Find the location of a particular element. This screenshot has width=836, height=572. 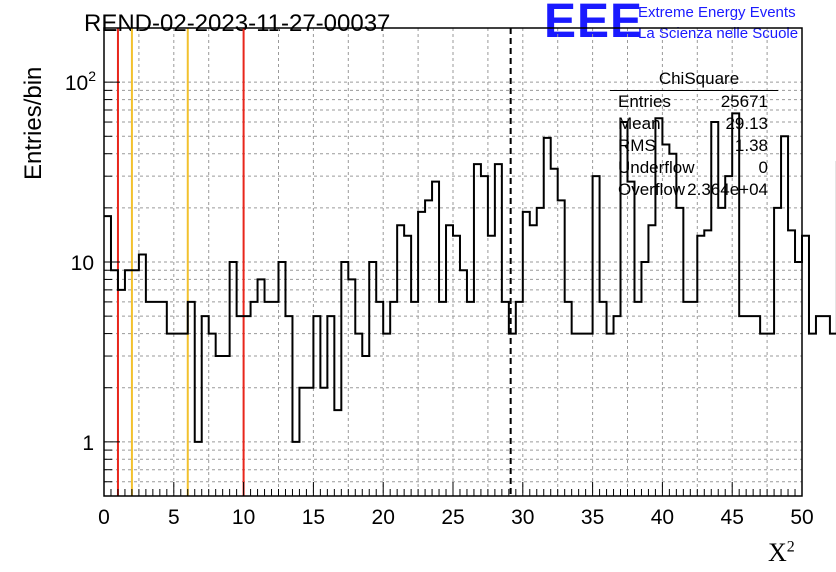

x-axis-label: X2 is located at coordinates (781, 553).